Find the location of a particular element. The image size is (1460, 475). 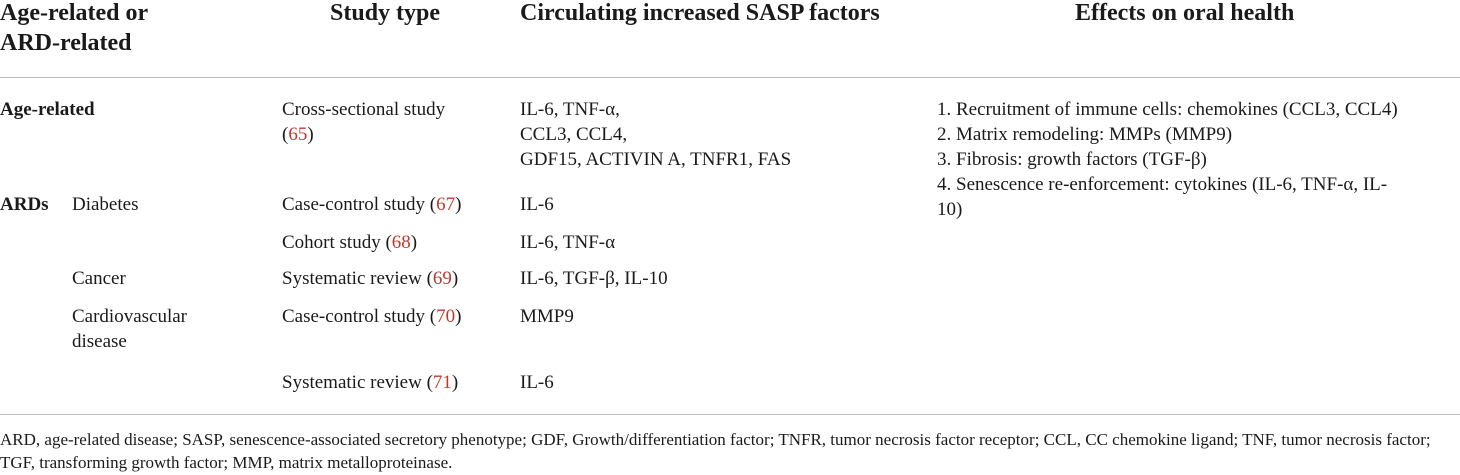

sasp-factors: MMP9 is located at coordinates (547, 316).